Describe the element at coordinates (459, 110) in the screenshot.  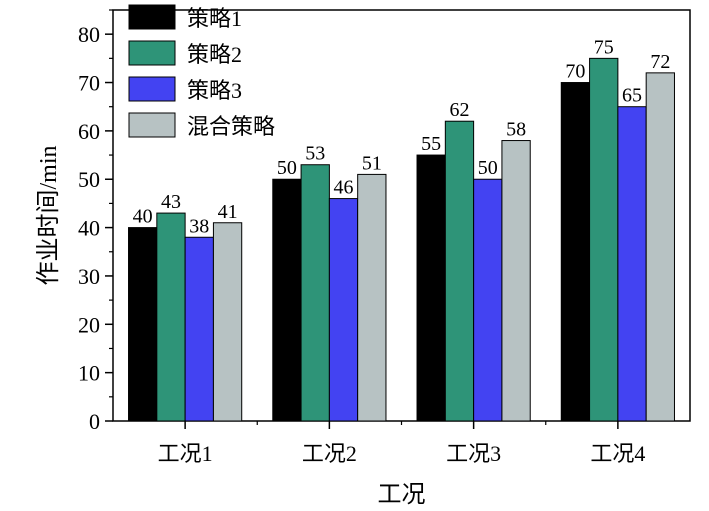
I see `data-label: 62` at that location.